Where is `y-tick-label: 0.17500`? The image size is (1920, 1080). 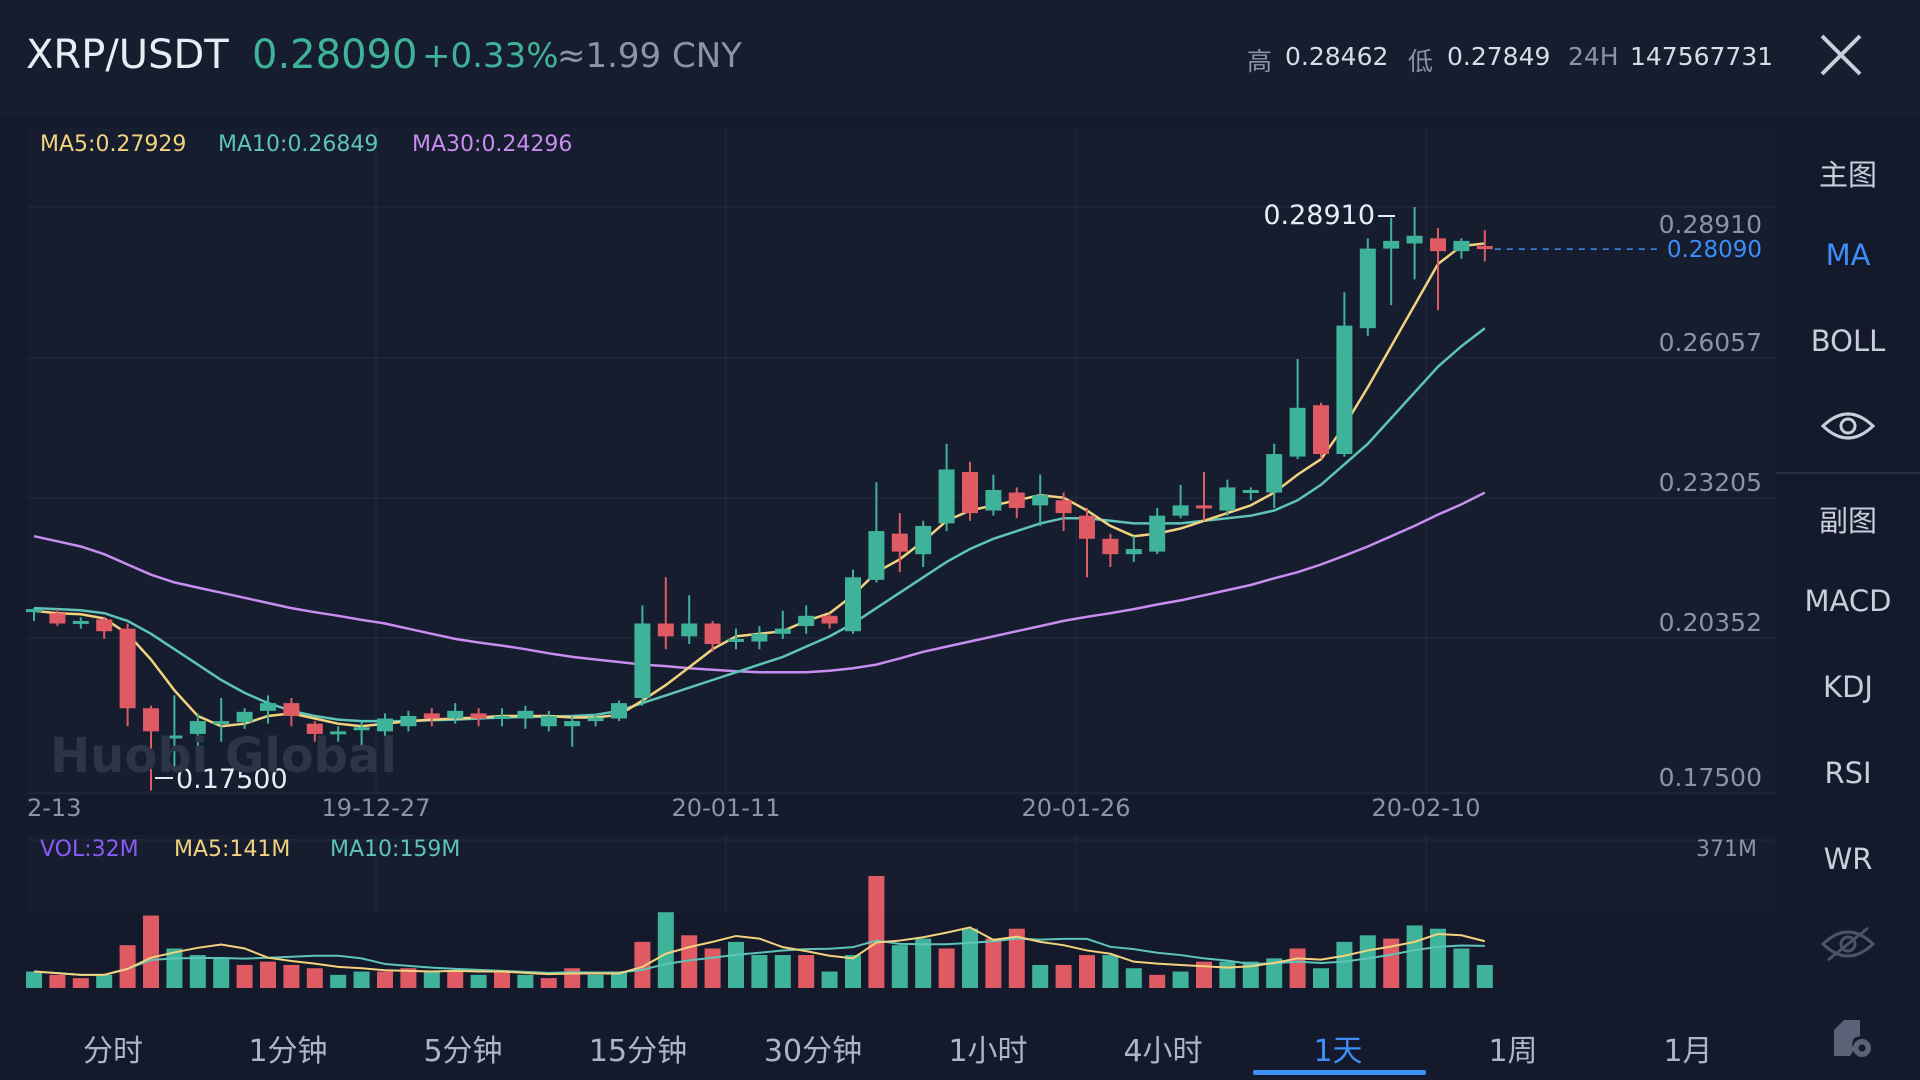
y-tick-label: 0.17500 is located at coordinates (1710, 777).